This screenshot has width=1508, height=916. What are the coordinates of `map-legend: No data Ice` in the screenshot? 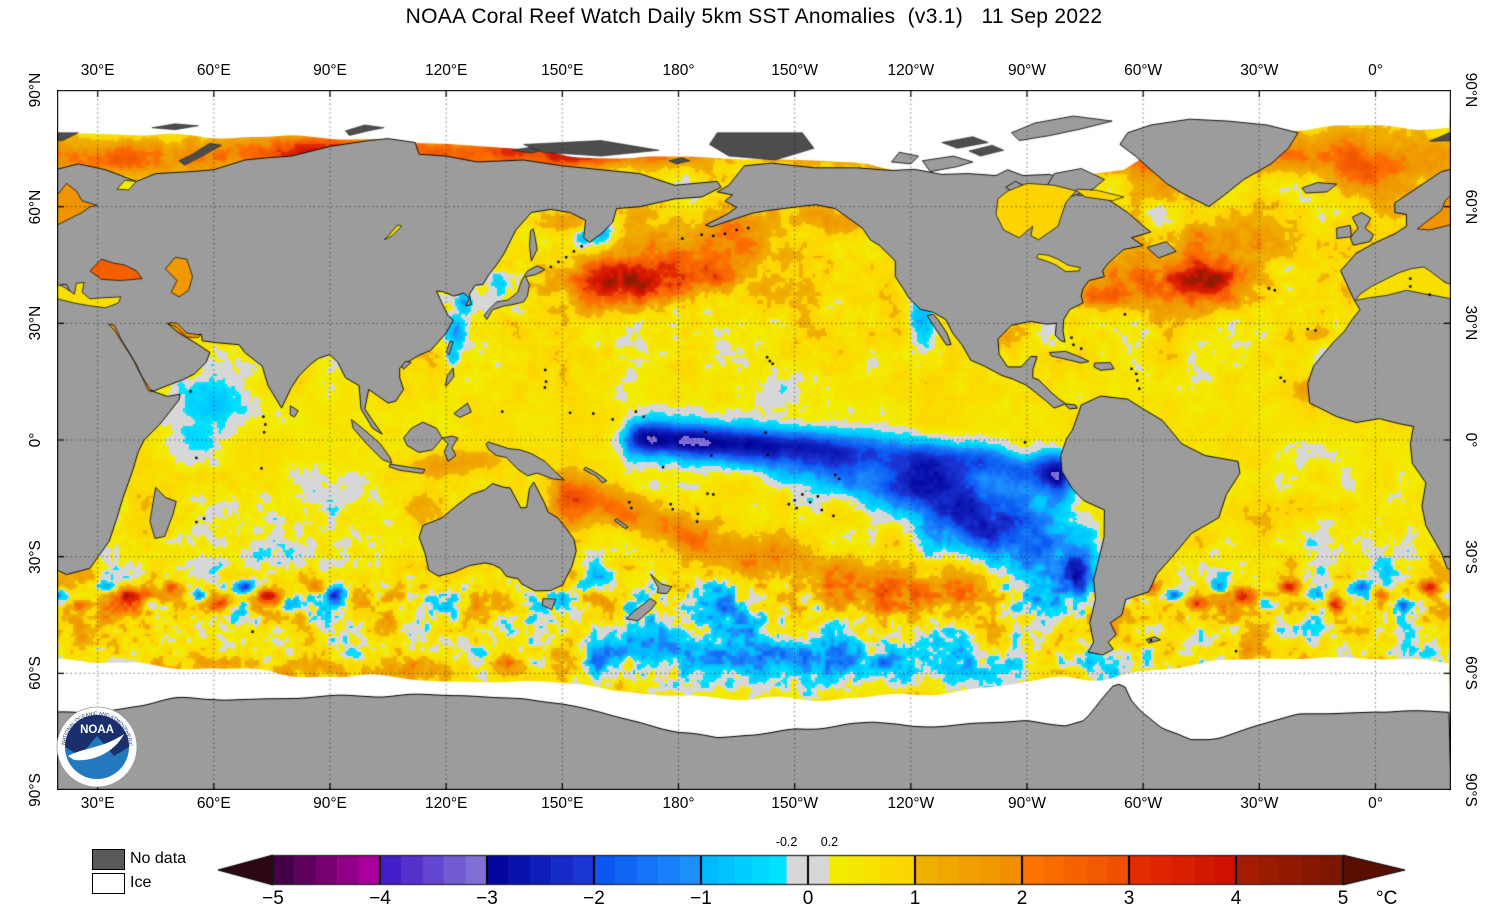 It's located at (139, 871).